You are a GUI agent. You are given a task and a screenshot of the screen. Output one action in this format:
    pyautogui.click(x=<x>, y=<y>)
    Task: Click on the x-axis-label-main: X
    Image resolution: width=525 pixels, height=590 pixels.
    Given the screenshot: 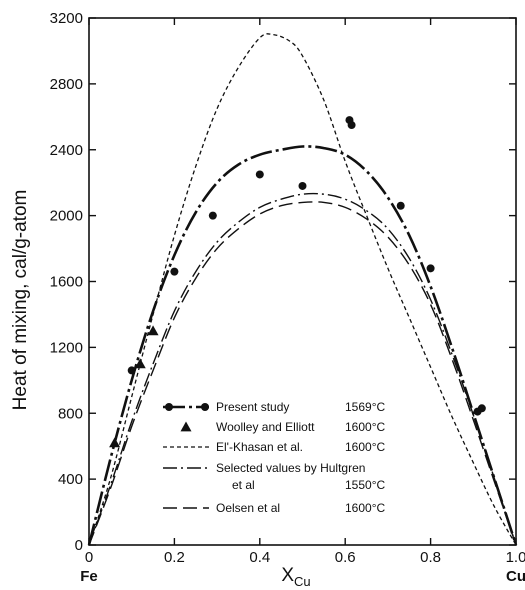 What is the action you would take?
    pyautogui.click(x=287, y=575)
    